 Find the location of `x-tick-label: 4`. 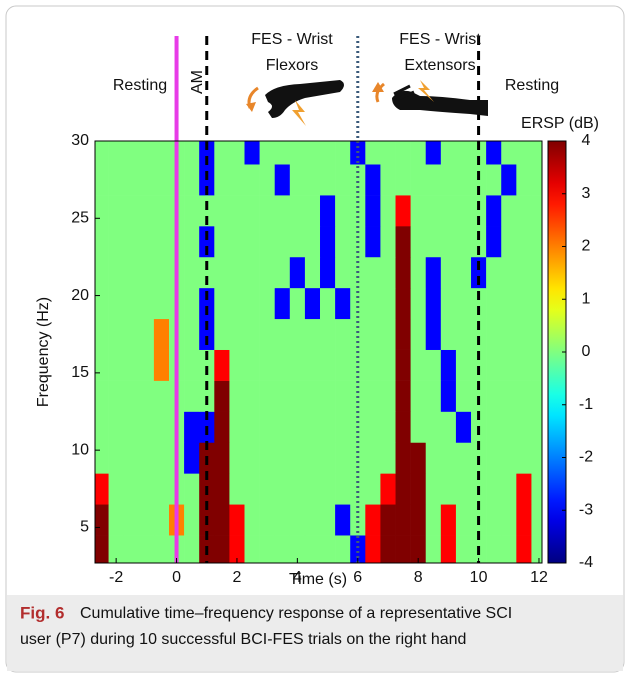

x-tick-label: 4 is located at coordinates (297, 577).